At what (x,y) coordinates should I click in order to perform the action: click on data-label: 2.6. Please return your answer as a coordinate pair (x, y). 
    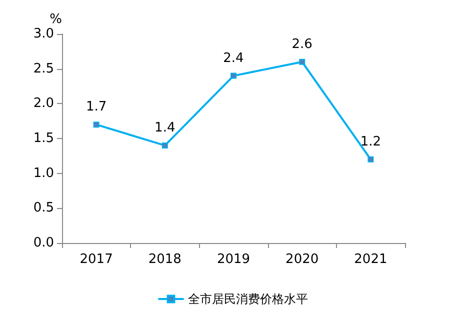
    Looking at the image, I should click on (302, 44).